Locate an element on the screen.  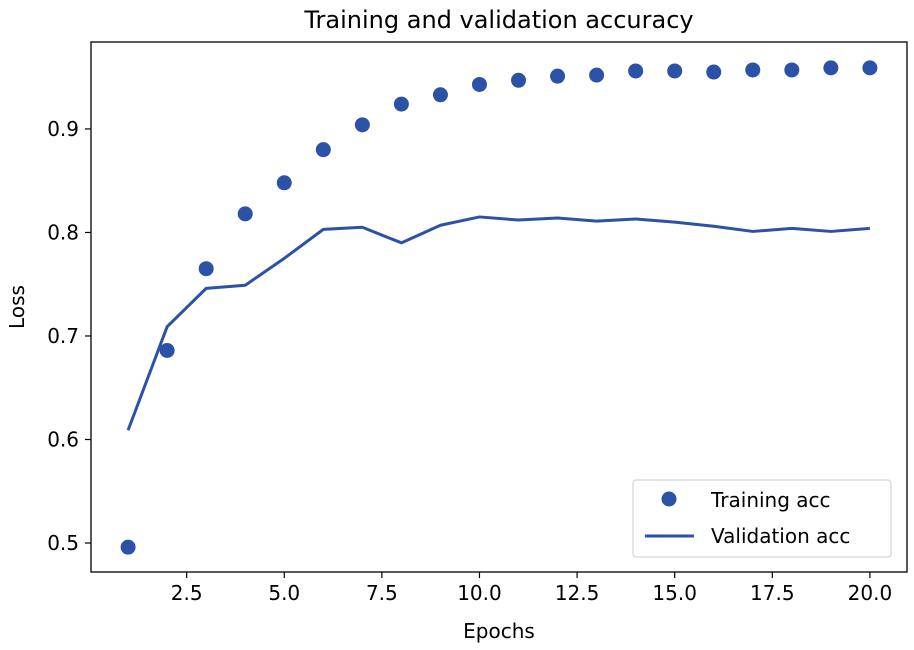
x-tick-label: 15.0 is located at coordinates (674, 593).